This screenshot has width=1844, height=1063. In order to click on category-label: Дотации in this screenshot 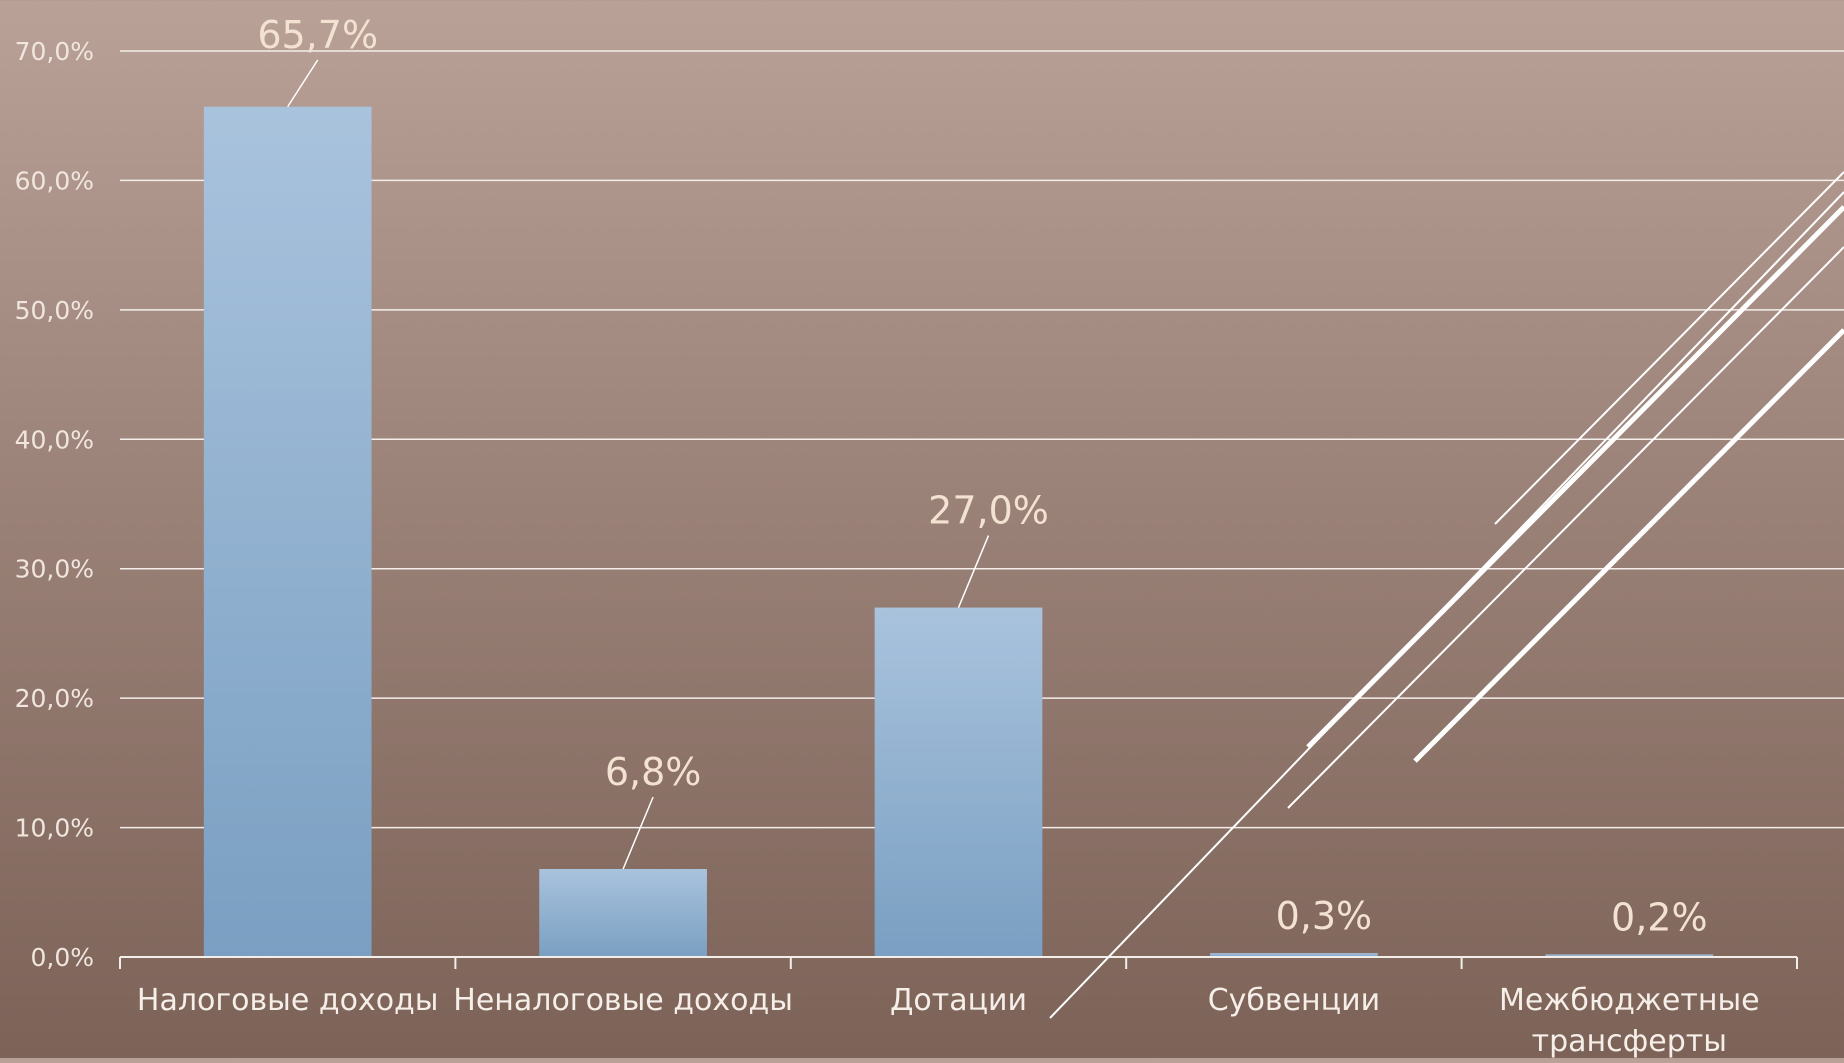, I will do `click(958, 1000)`.